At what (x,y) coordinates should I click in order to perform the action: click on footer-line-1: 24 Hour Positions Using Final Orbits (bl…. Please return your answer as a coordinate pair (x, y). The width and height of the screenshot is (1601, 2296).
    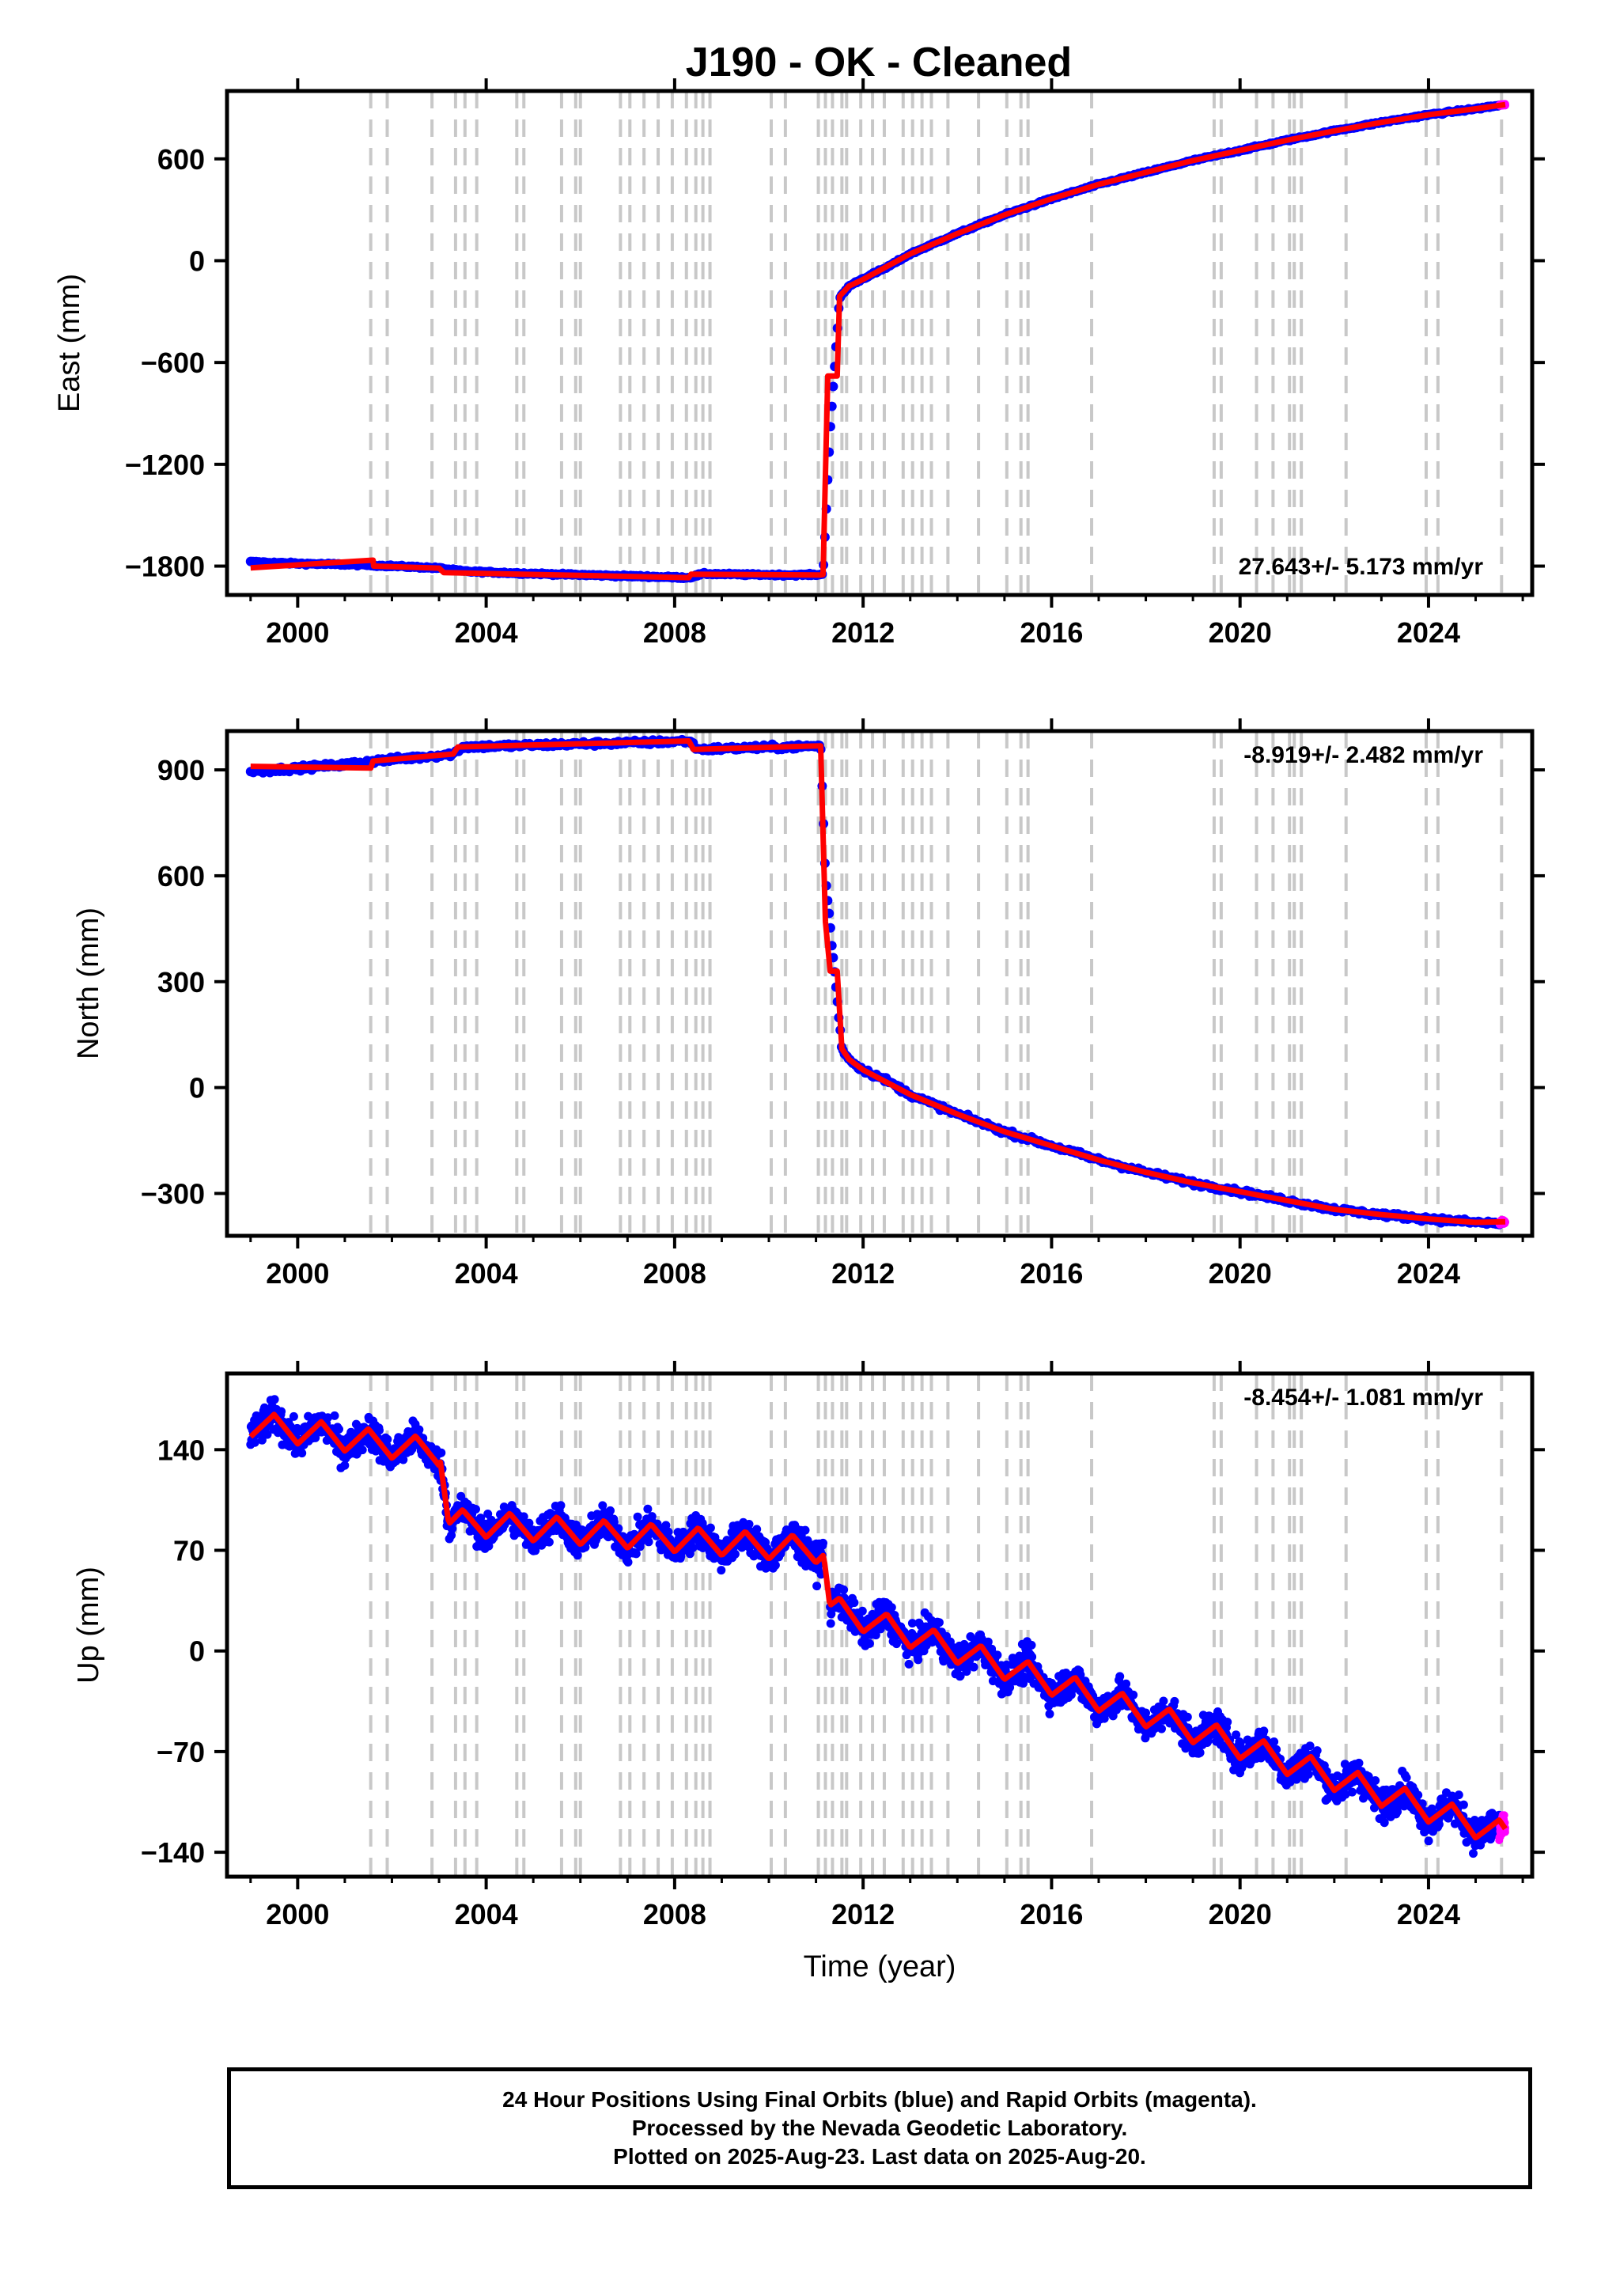
    Looking at the image, I should click on (879, 2100).